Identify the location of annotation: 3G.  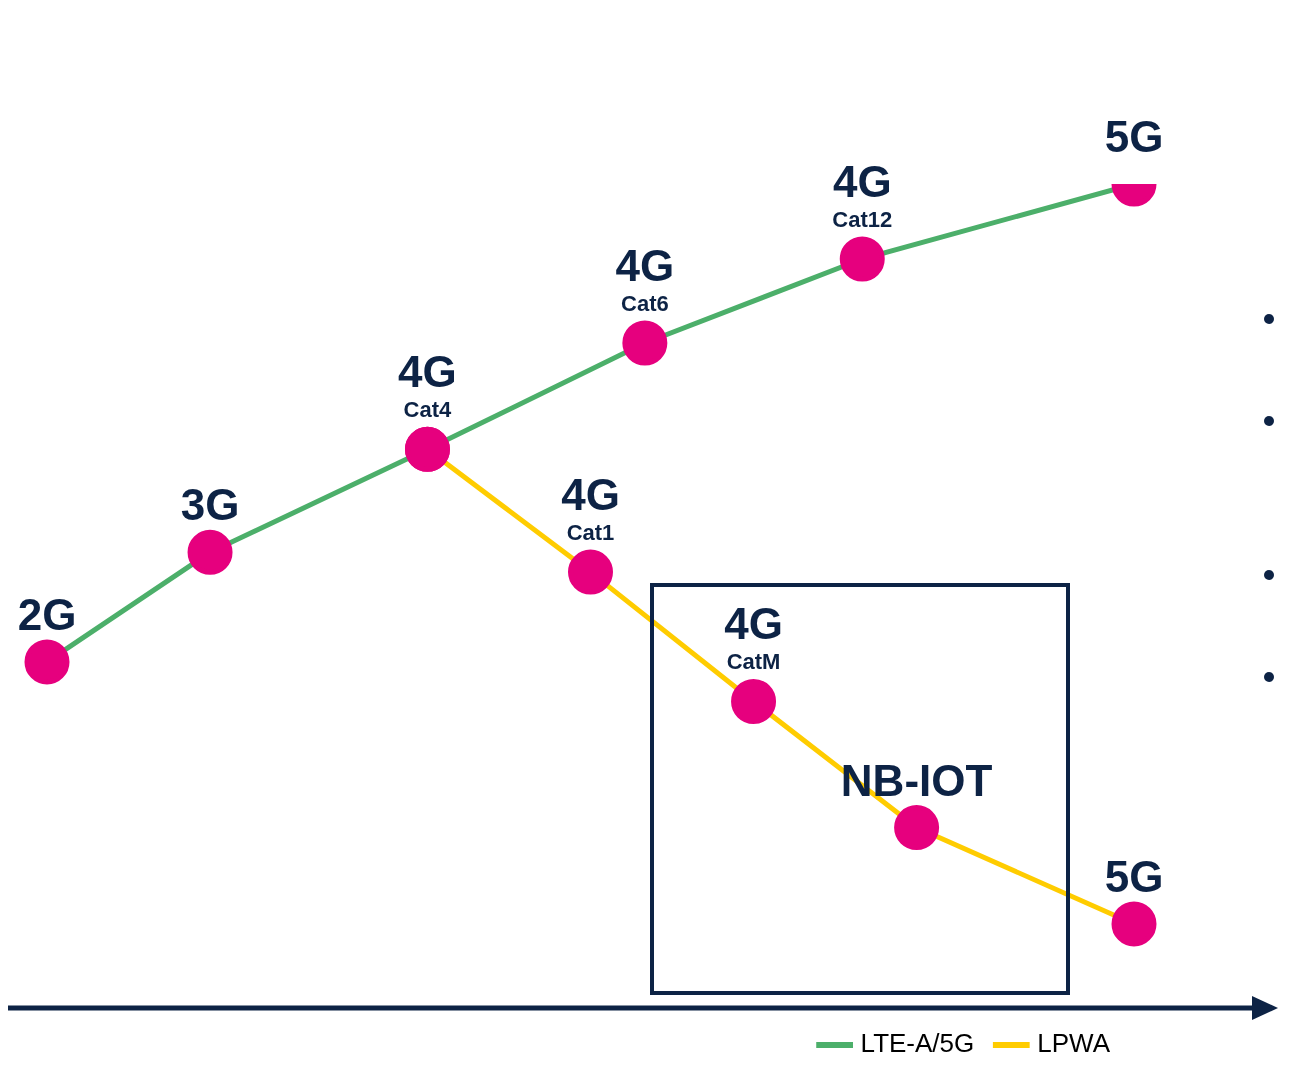
(210, 505).